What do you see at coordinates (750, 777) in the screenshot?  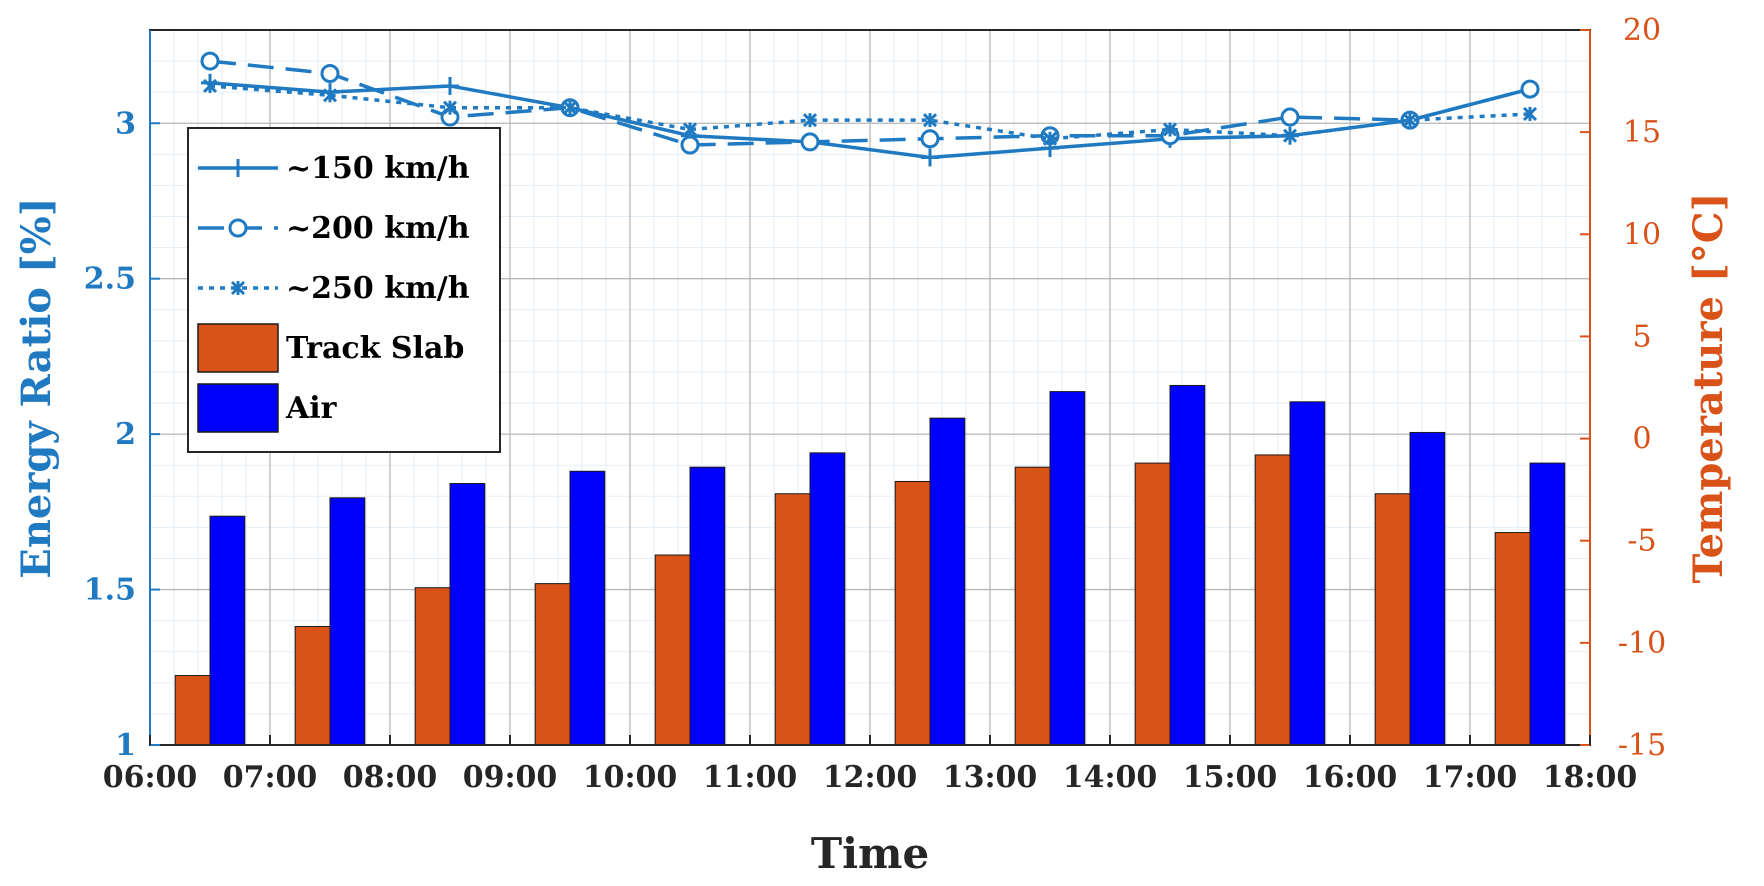 I see `x-tick-label: 11:00` at bounding box center [750, 777].